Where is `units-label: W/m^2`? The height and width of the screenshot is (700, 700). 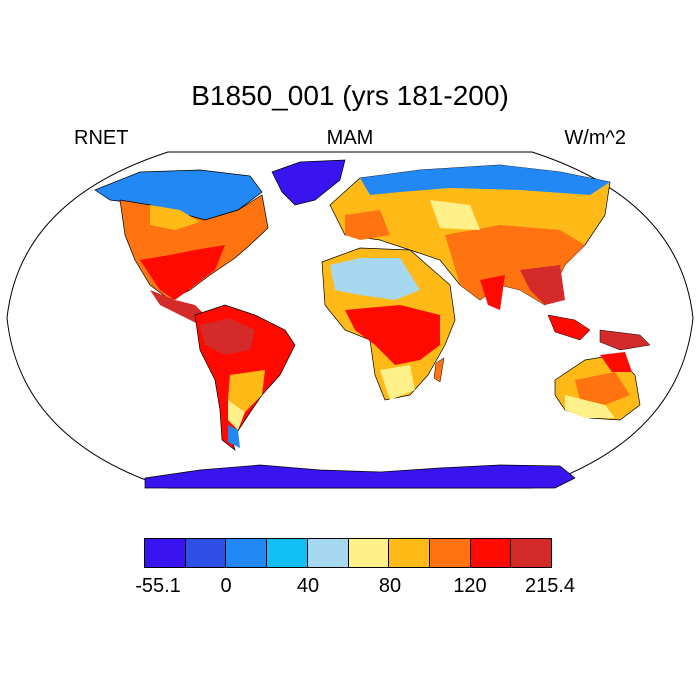
units-label: W/m^2 is located at coordinates (595, 138).